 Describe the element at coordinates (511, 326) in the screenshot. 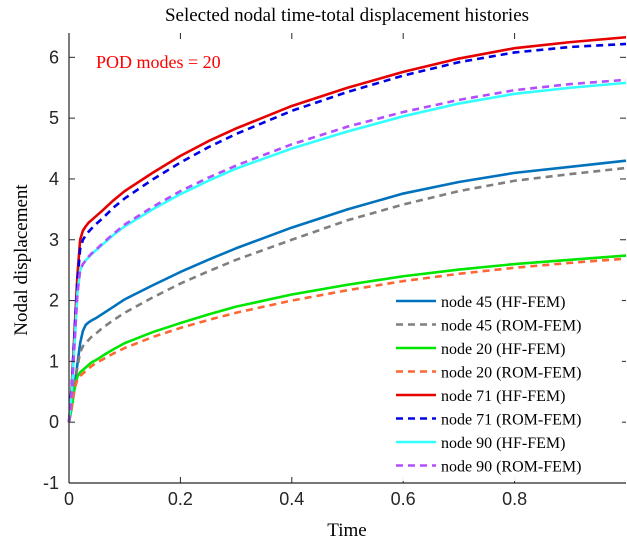

I see `legend-label-2: node 45 (ROM-FEM)` at that location.